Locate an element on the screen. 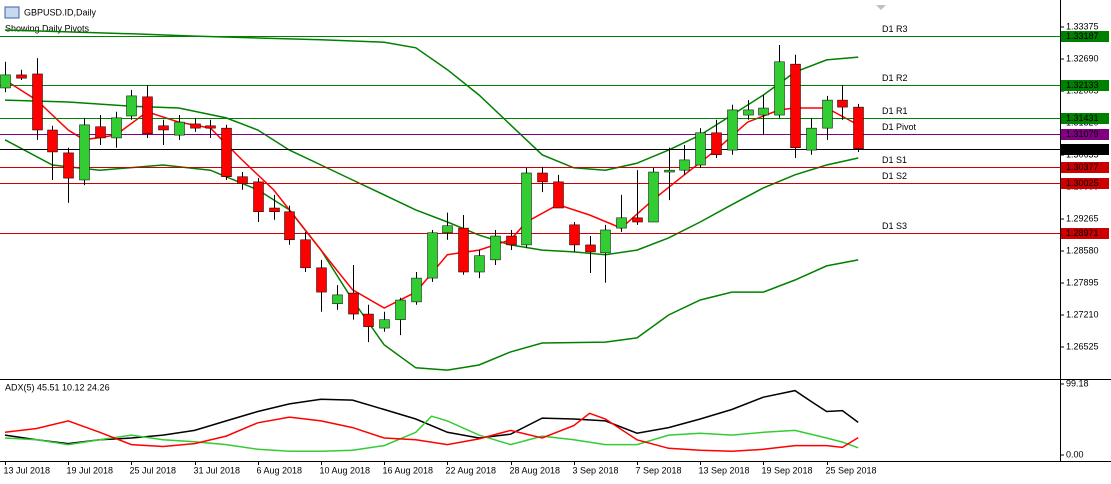  x-tick-label: 28 Aug 2018 is located at coordinates (535, 470).